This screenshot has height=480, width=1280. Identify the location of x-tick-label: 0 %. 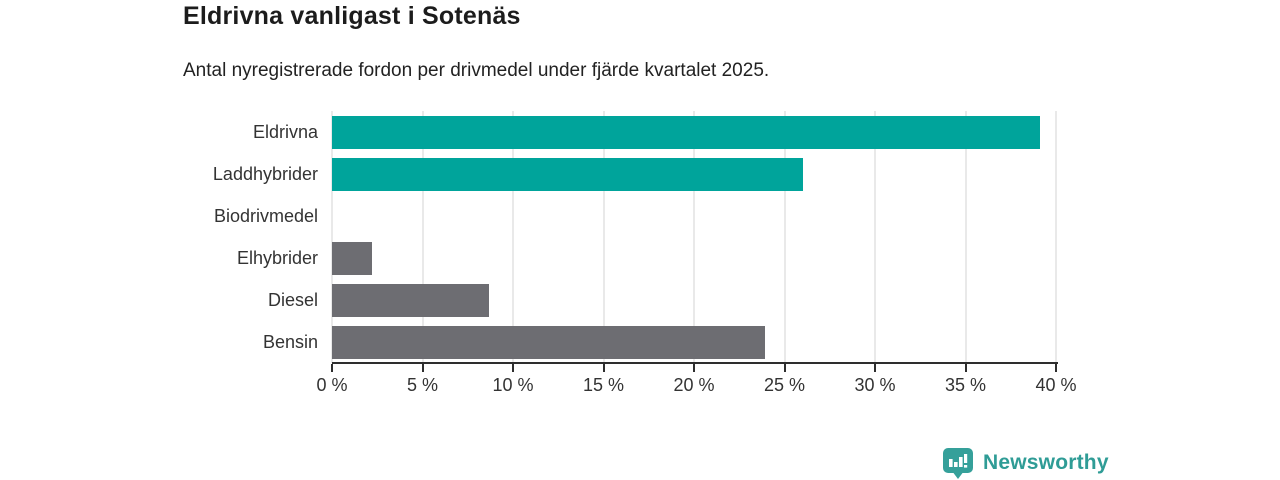
(332, 385).